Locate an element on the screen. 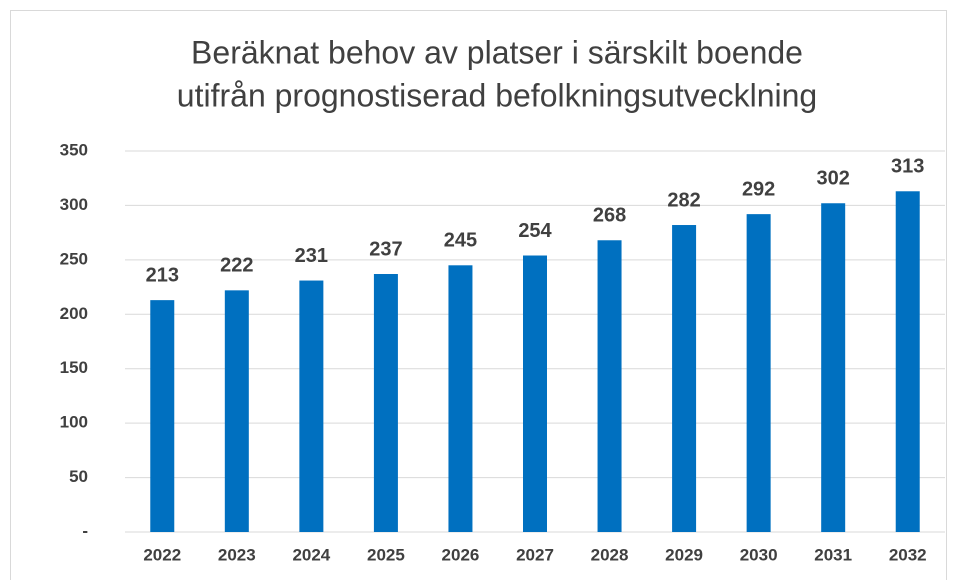  y-tick-label: 50 is located at coordinates (78, 476).